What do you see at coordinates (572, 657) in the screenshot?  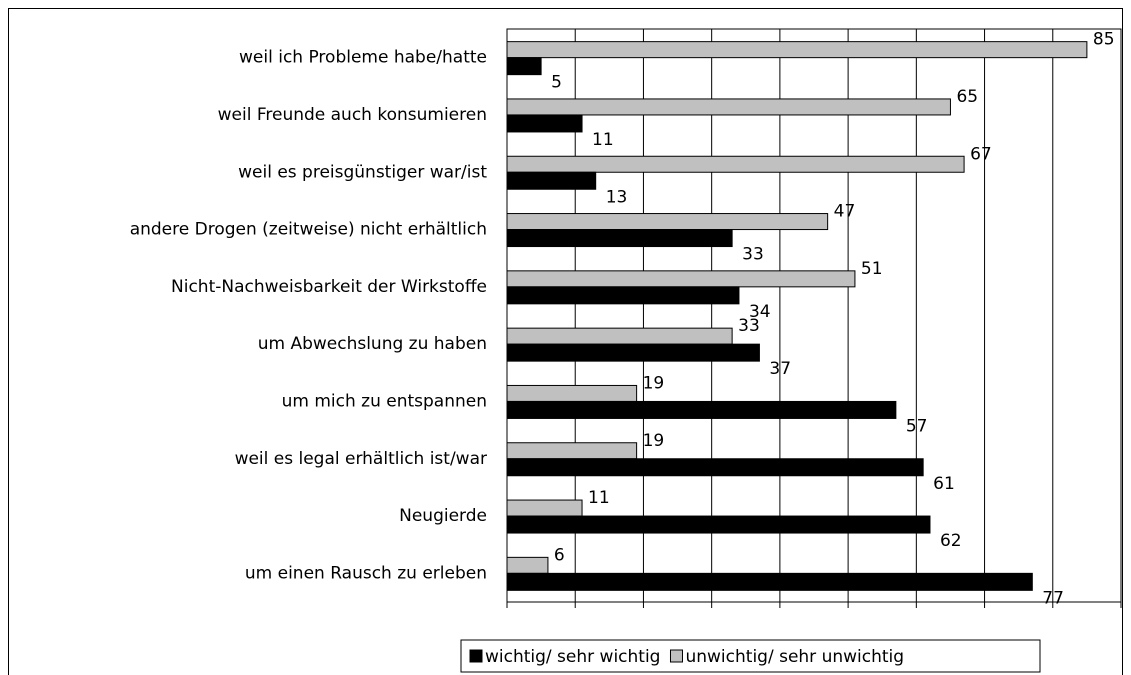 I see `legend-label: wichtig/ sehr wichtig` at bounding box center [572, 657].